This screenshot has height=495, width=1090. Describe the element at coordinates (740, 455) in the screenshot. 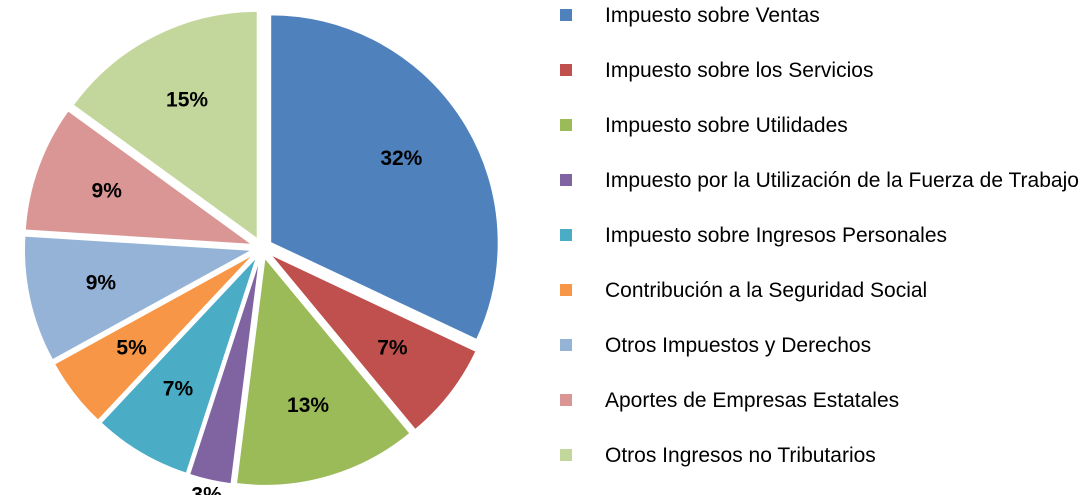

I see `legend-label: Otros Ingresos no Tributarios` at that location.